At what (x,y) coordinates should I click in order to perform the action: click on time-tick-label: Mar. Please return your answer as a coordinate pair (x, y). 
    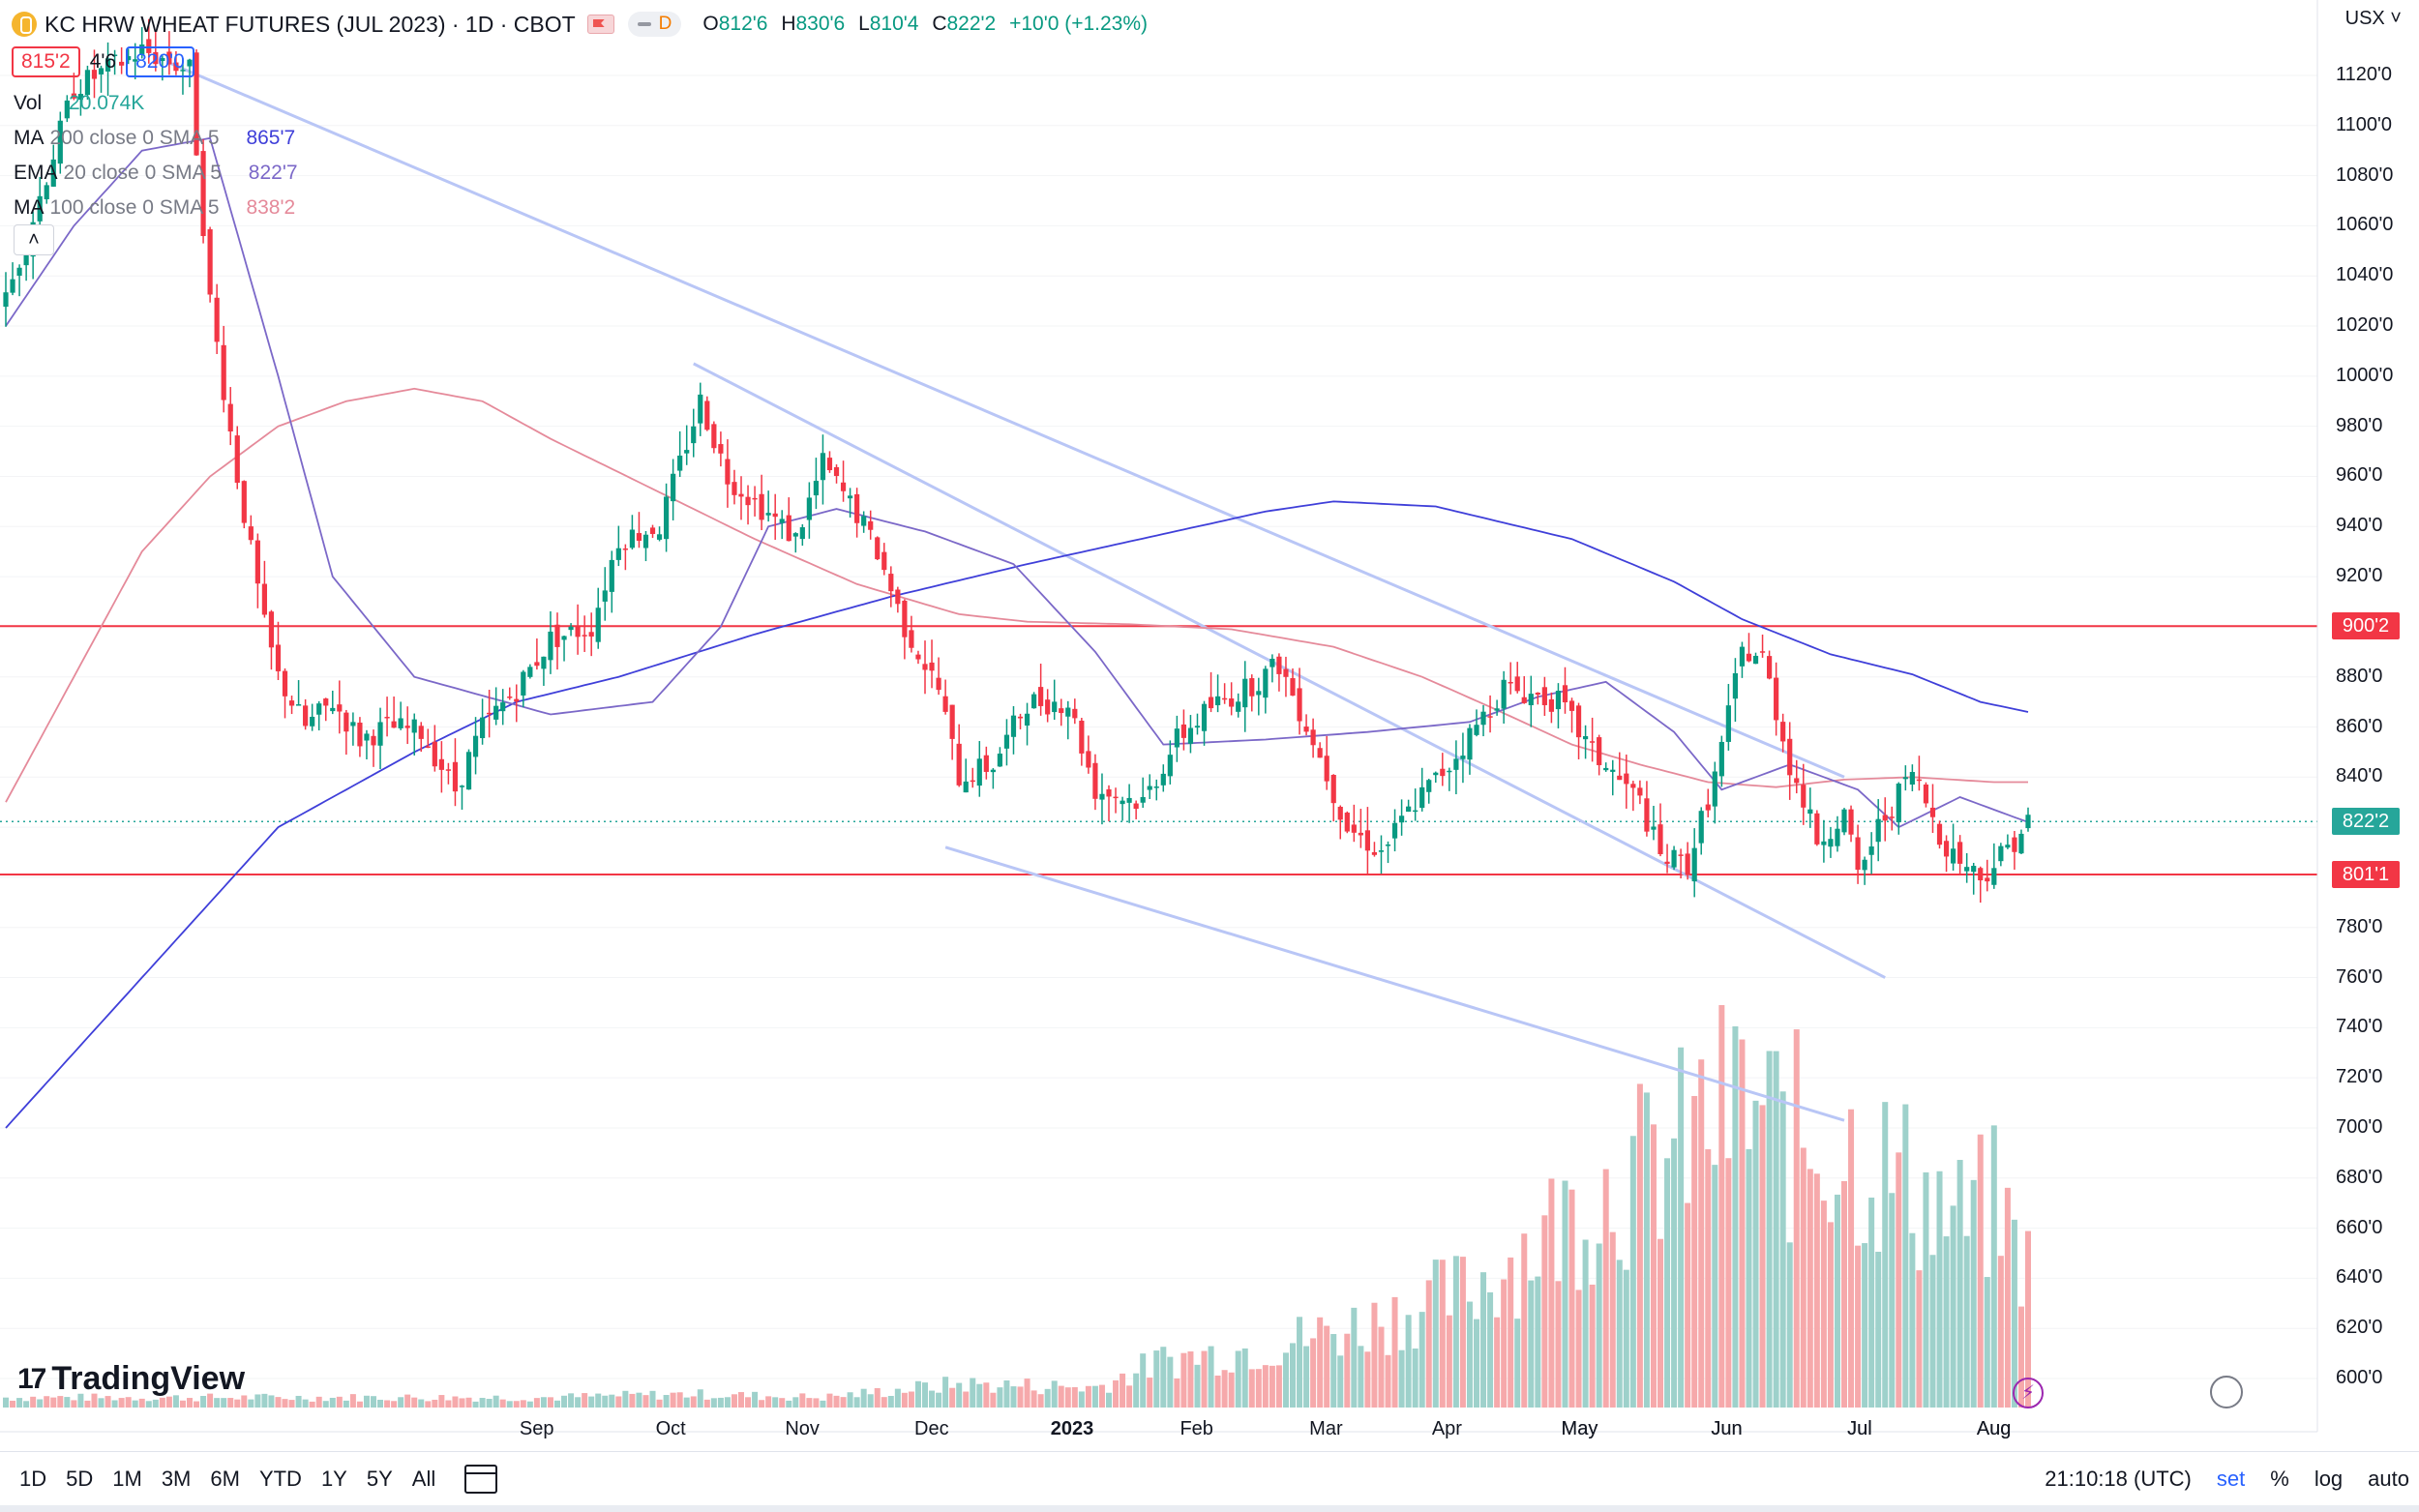
    Looking at the image, I should click on (1326, 1428).